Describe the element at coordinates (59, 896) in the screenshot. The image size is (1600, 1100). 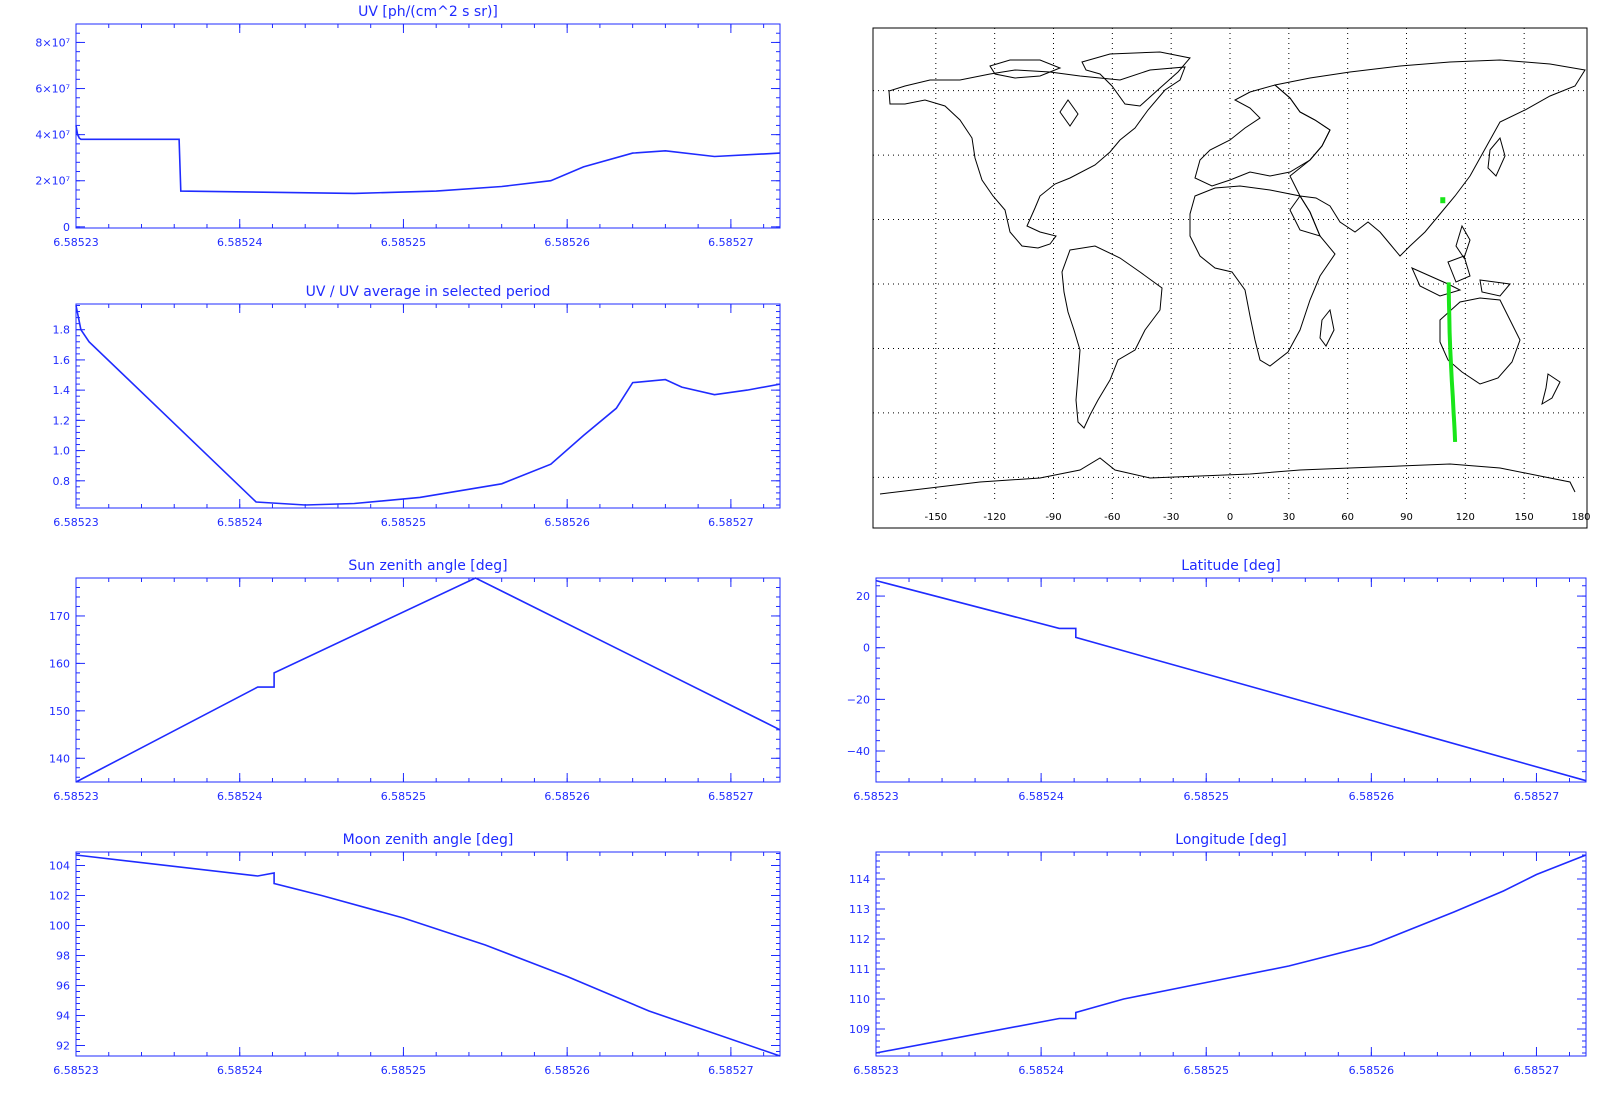
I see `y-tick-label: 102` at that location.